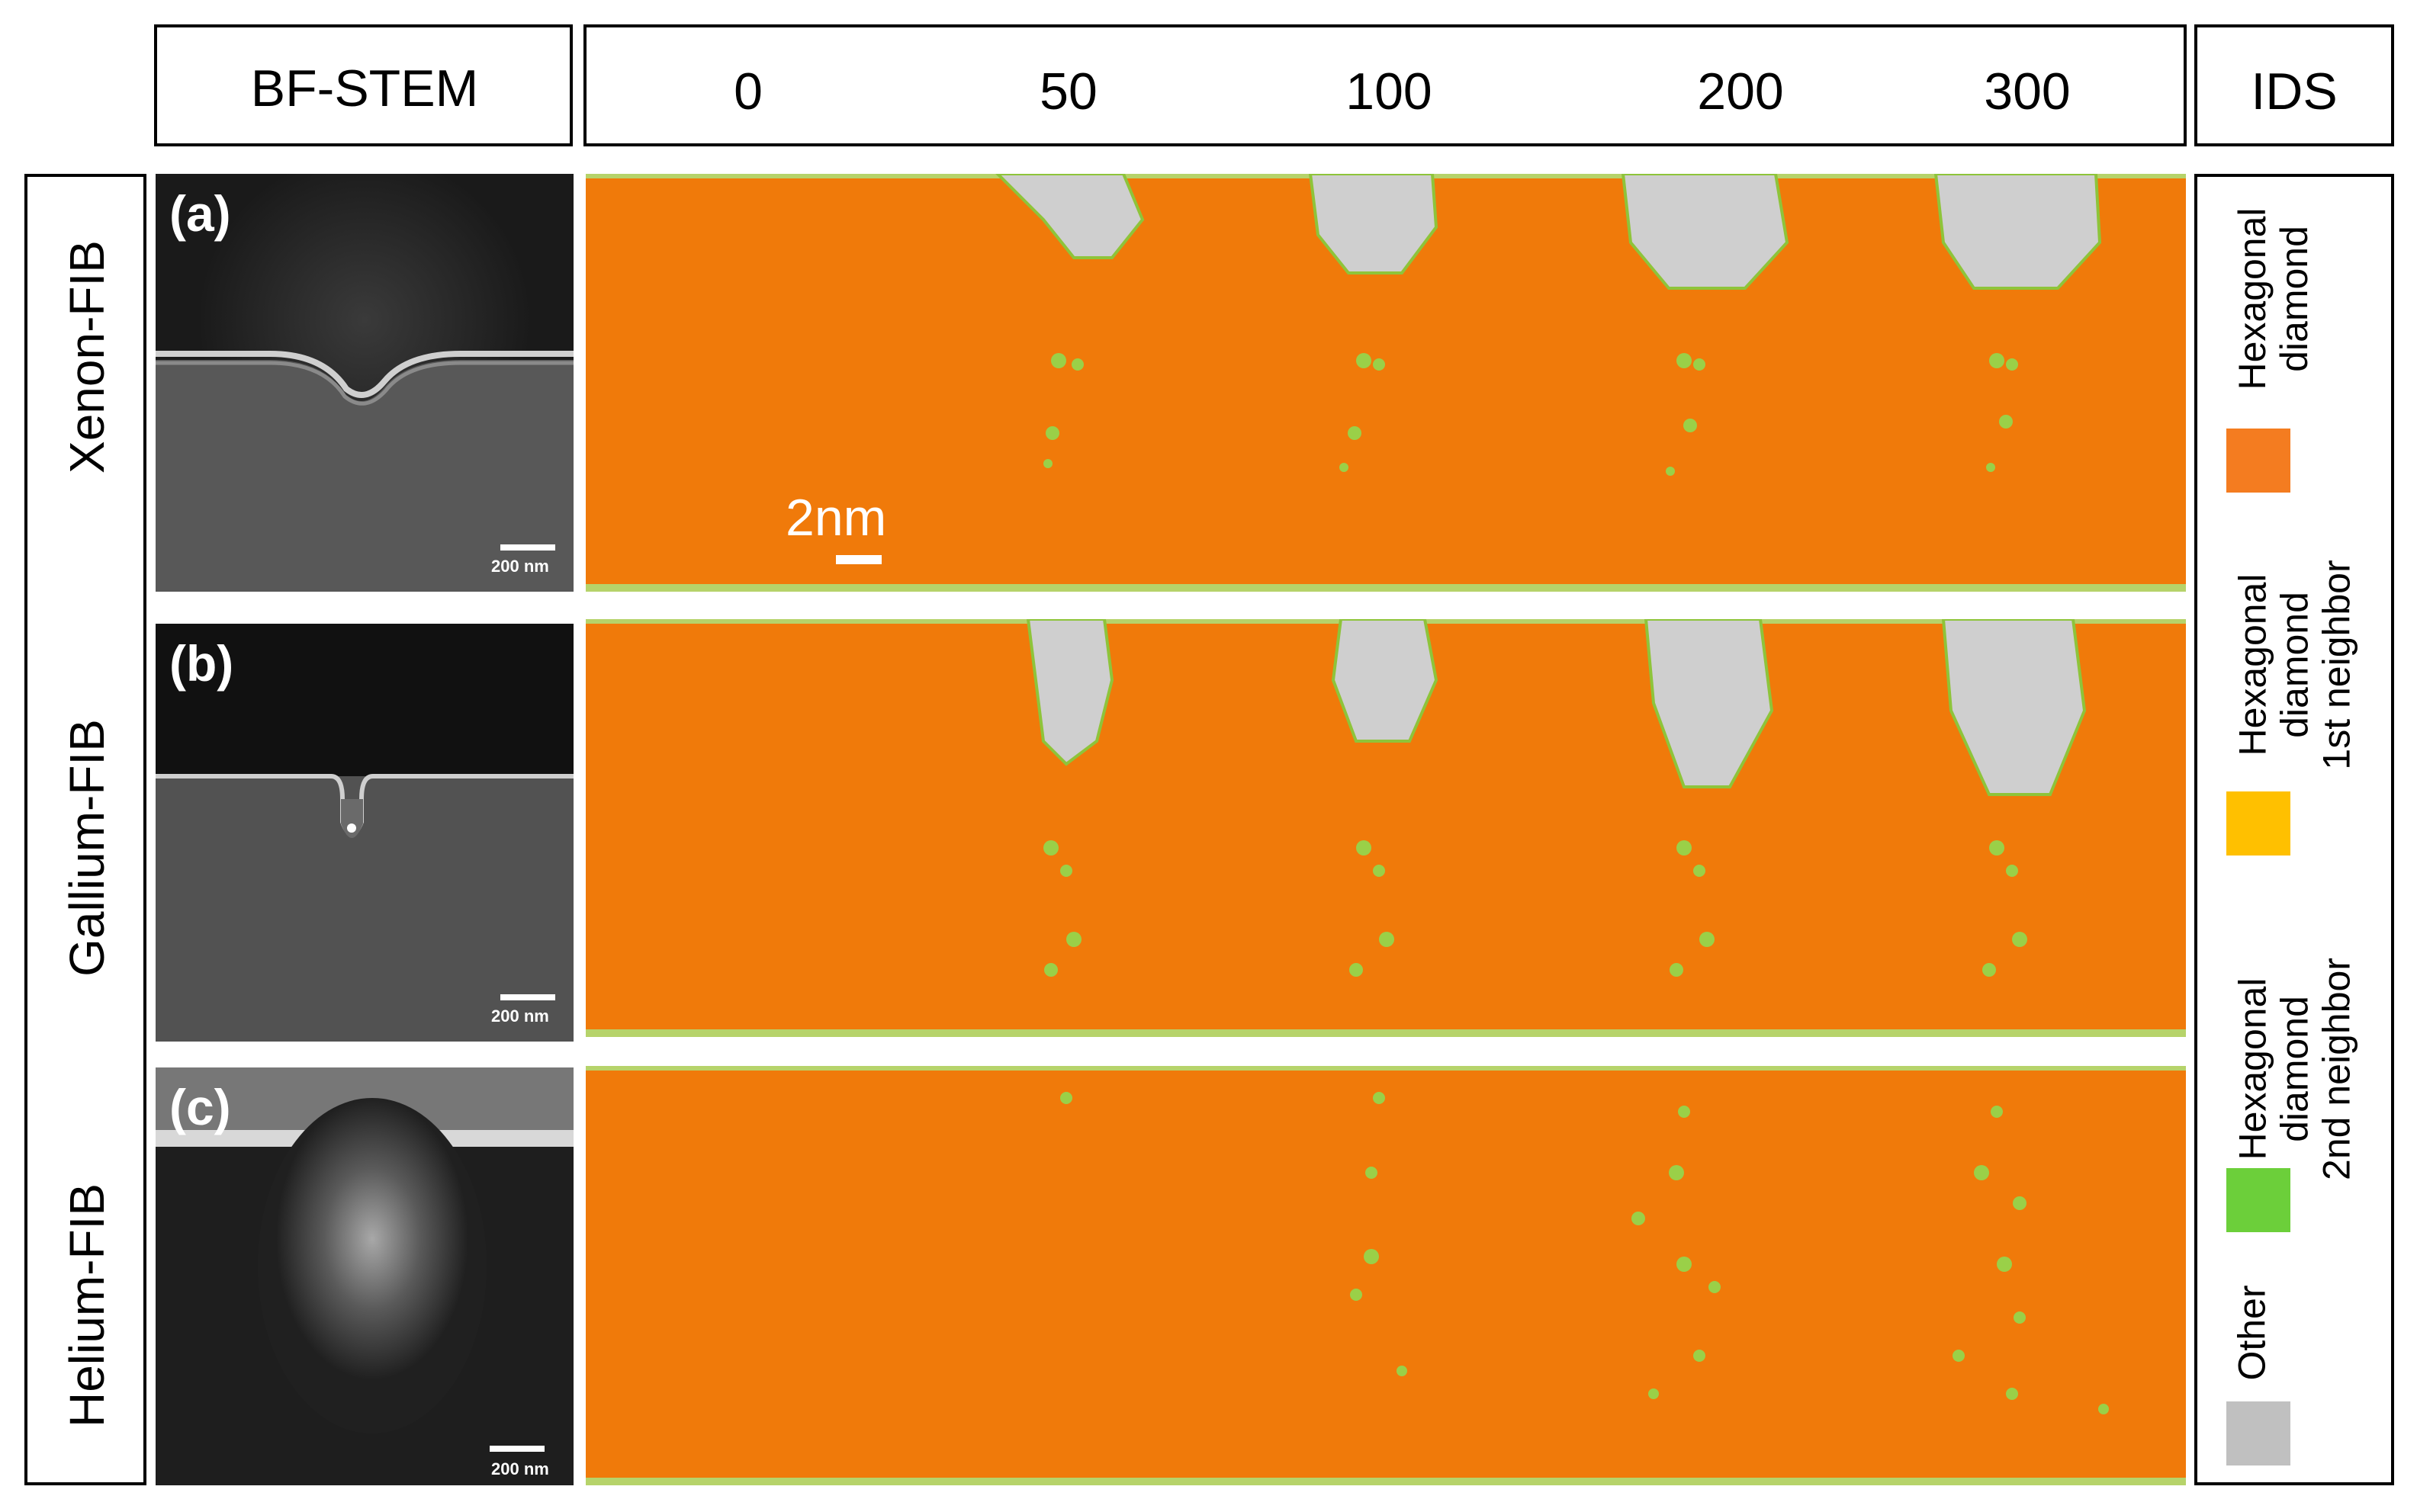  I want to click on dose-label-50: 50, so click(1069, 91).